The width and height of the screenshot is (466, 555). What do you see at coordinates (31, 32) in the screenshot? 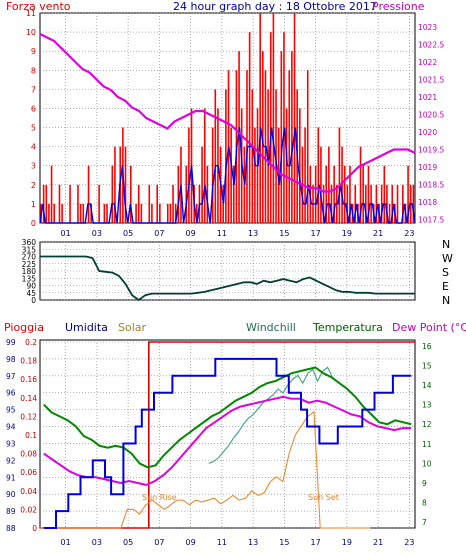
I see `left-tick-label: 10` at bounding box center [31, 32].